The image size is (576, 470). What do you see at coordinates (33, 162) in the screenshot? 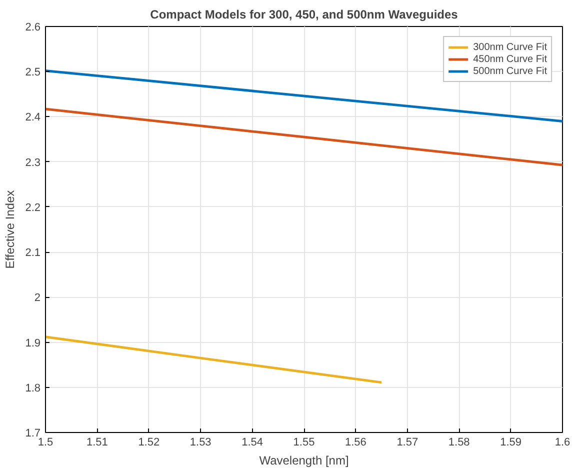
I see `y-tick-label: 2.3` at bounding box center [33, 162].